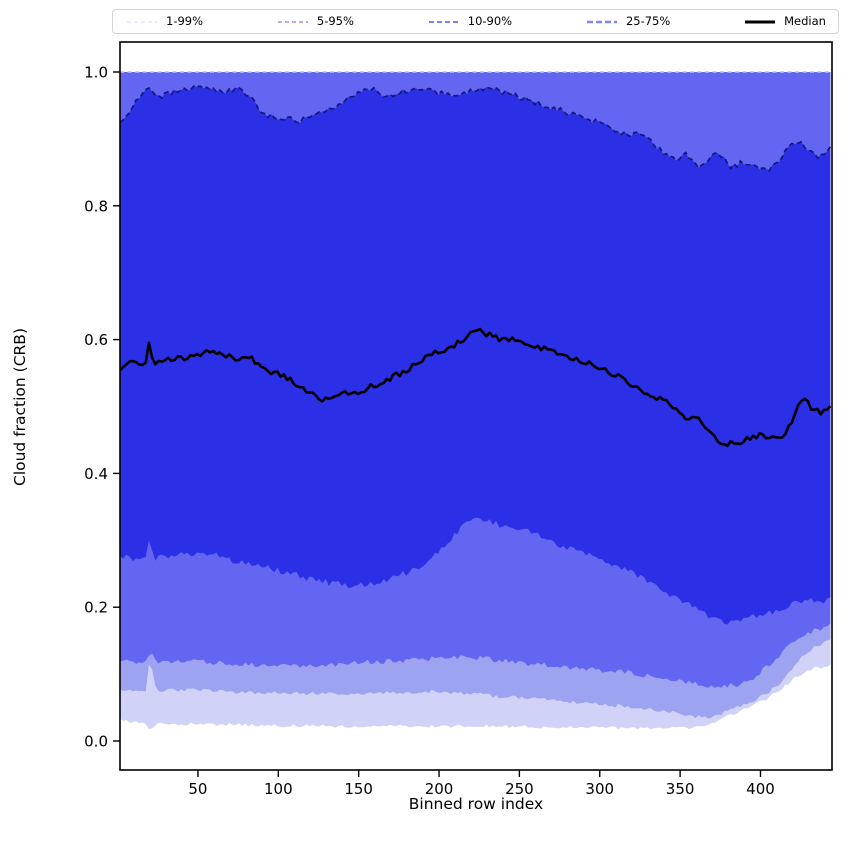 The height and width of the screenshot is (850, 850). What do you see at coordinates (278, 789) in the screenshot?
I see `x-tick-label: 100` at bounding box center [278, 789].